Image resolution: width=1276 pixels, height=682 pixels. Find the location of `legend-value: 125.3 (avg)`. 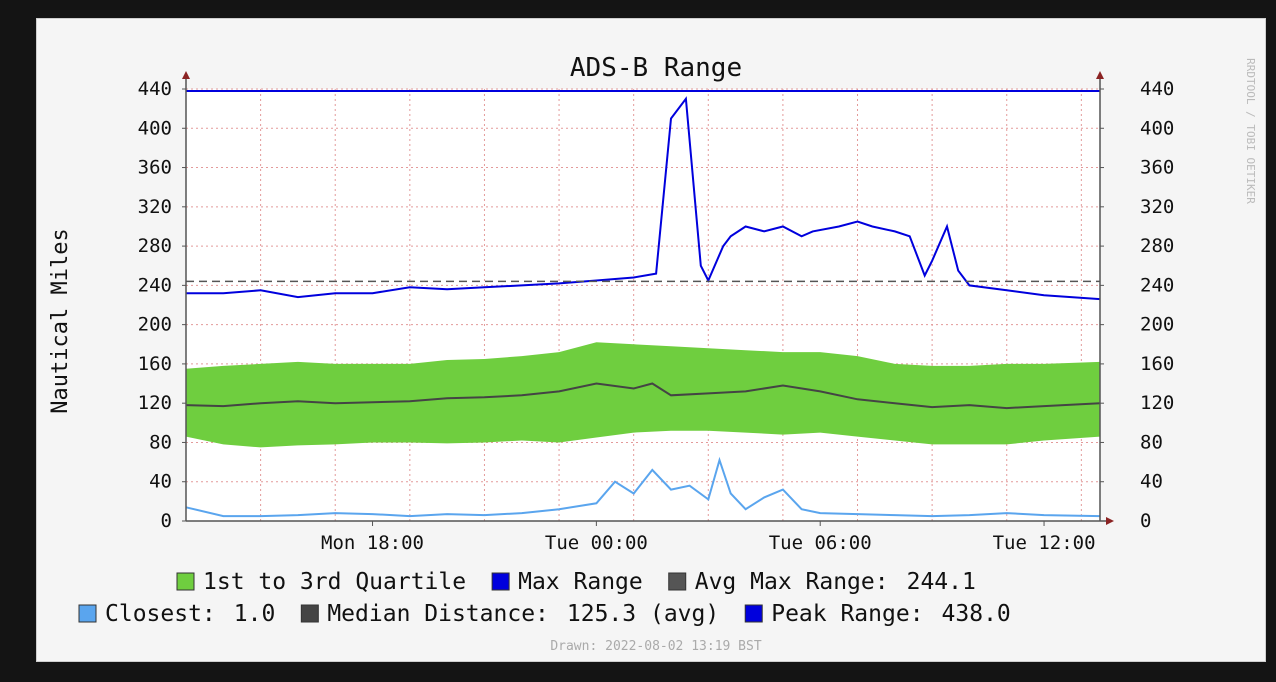

legend-value: 125.3 (avg) is located at coordinates (643, 614).